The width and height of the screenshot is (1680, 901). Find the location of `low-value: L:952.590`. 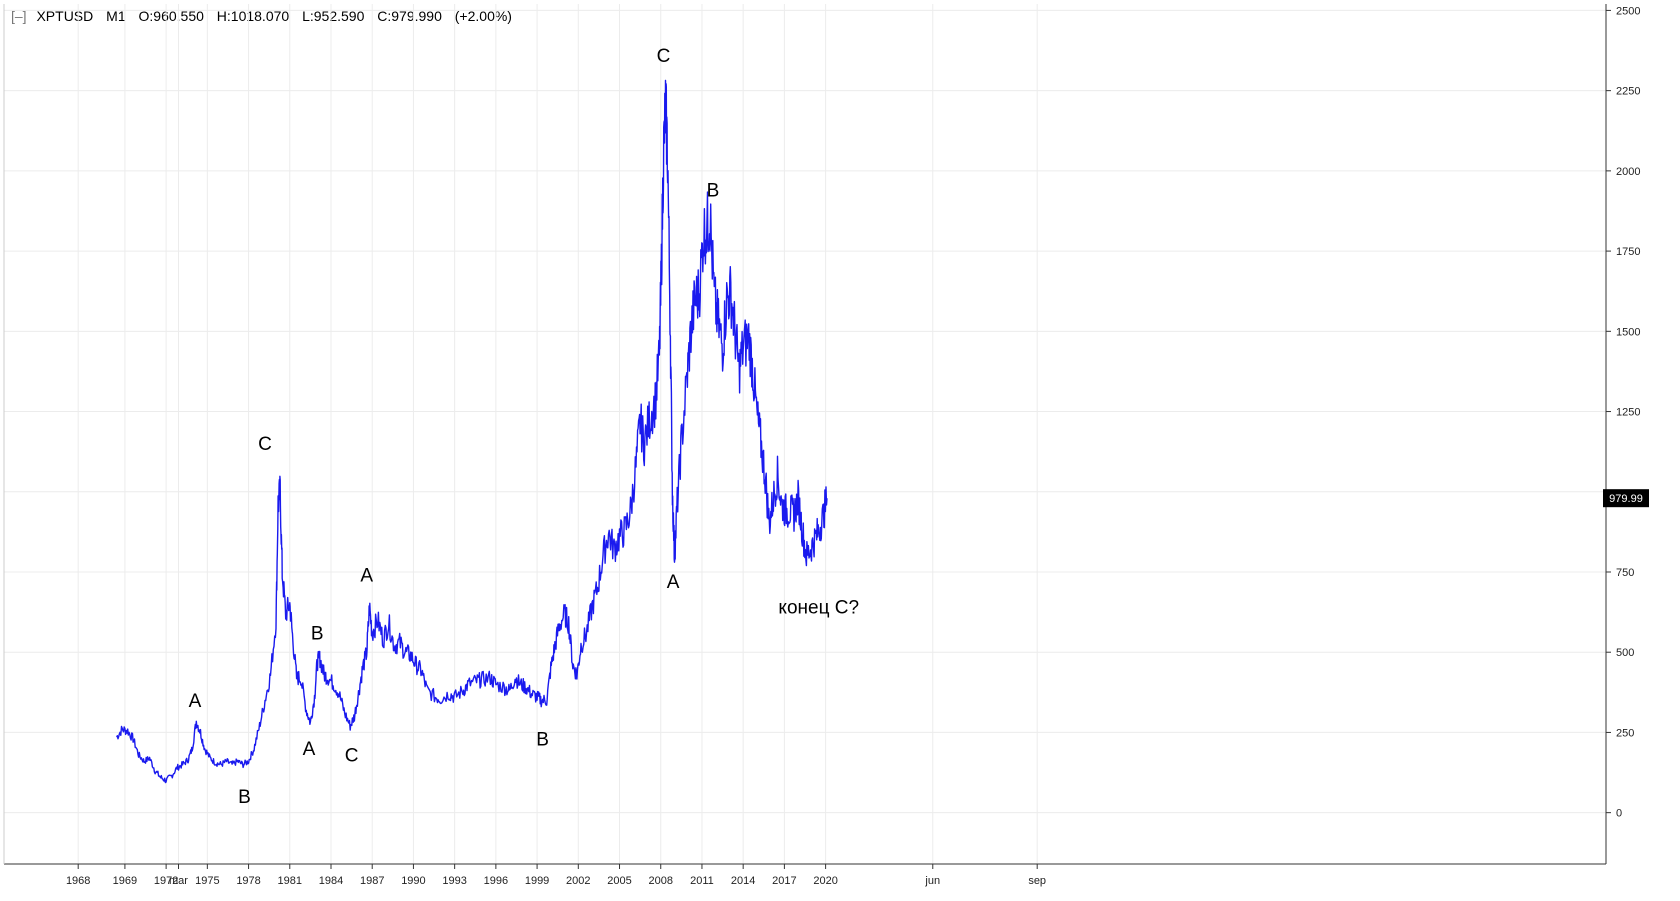

low-value: L:952.590 is located at coordinates (333, 16).